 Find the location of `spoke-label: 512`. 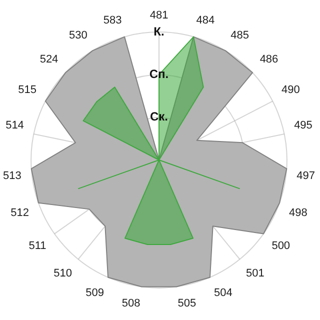

spoke-label: 512 is located at coordinates (20, 212).